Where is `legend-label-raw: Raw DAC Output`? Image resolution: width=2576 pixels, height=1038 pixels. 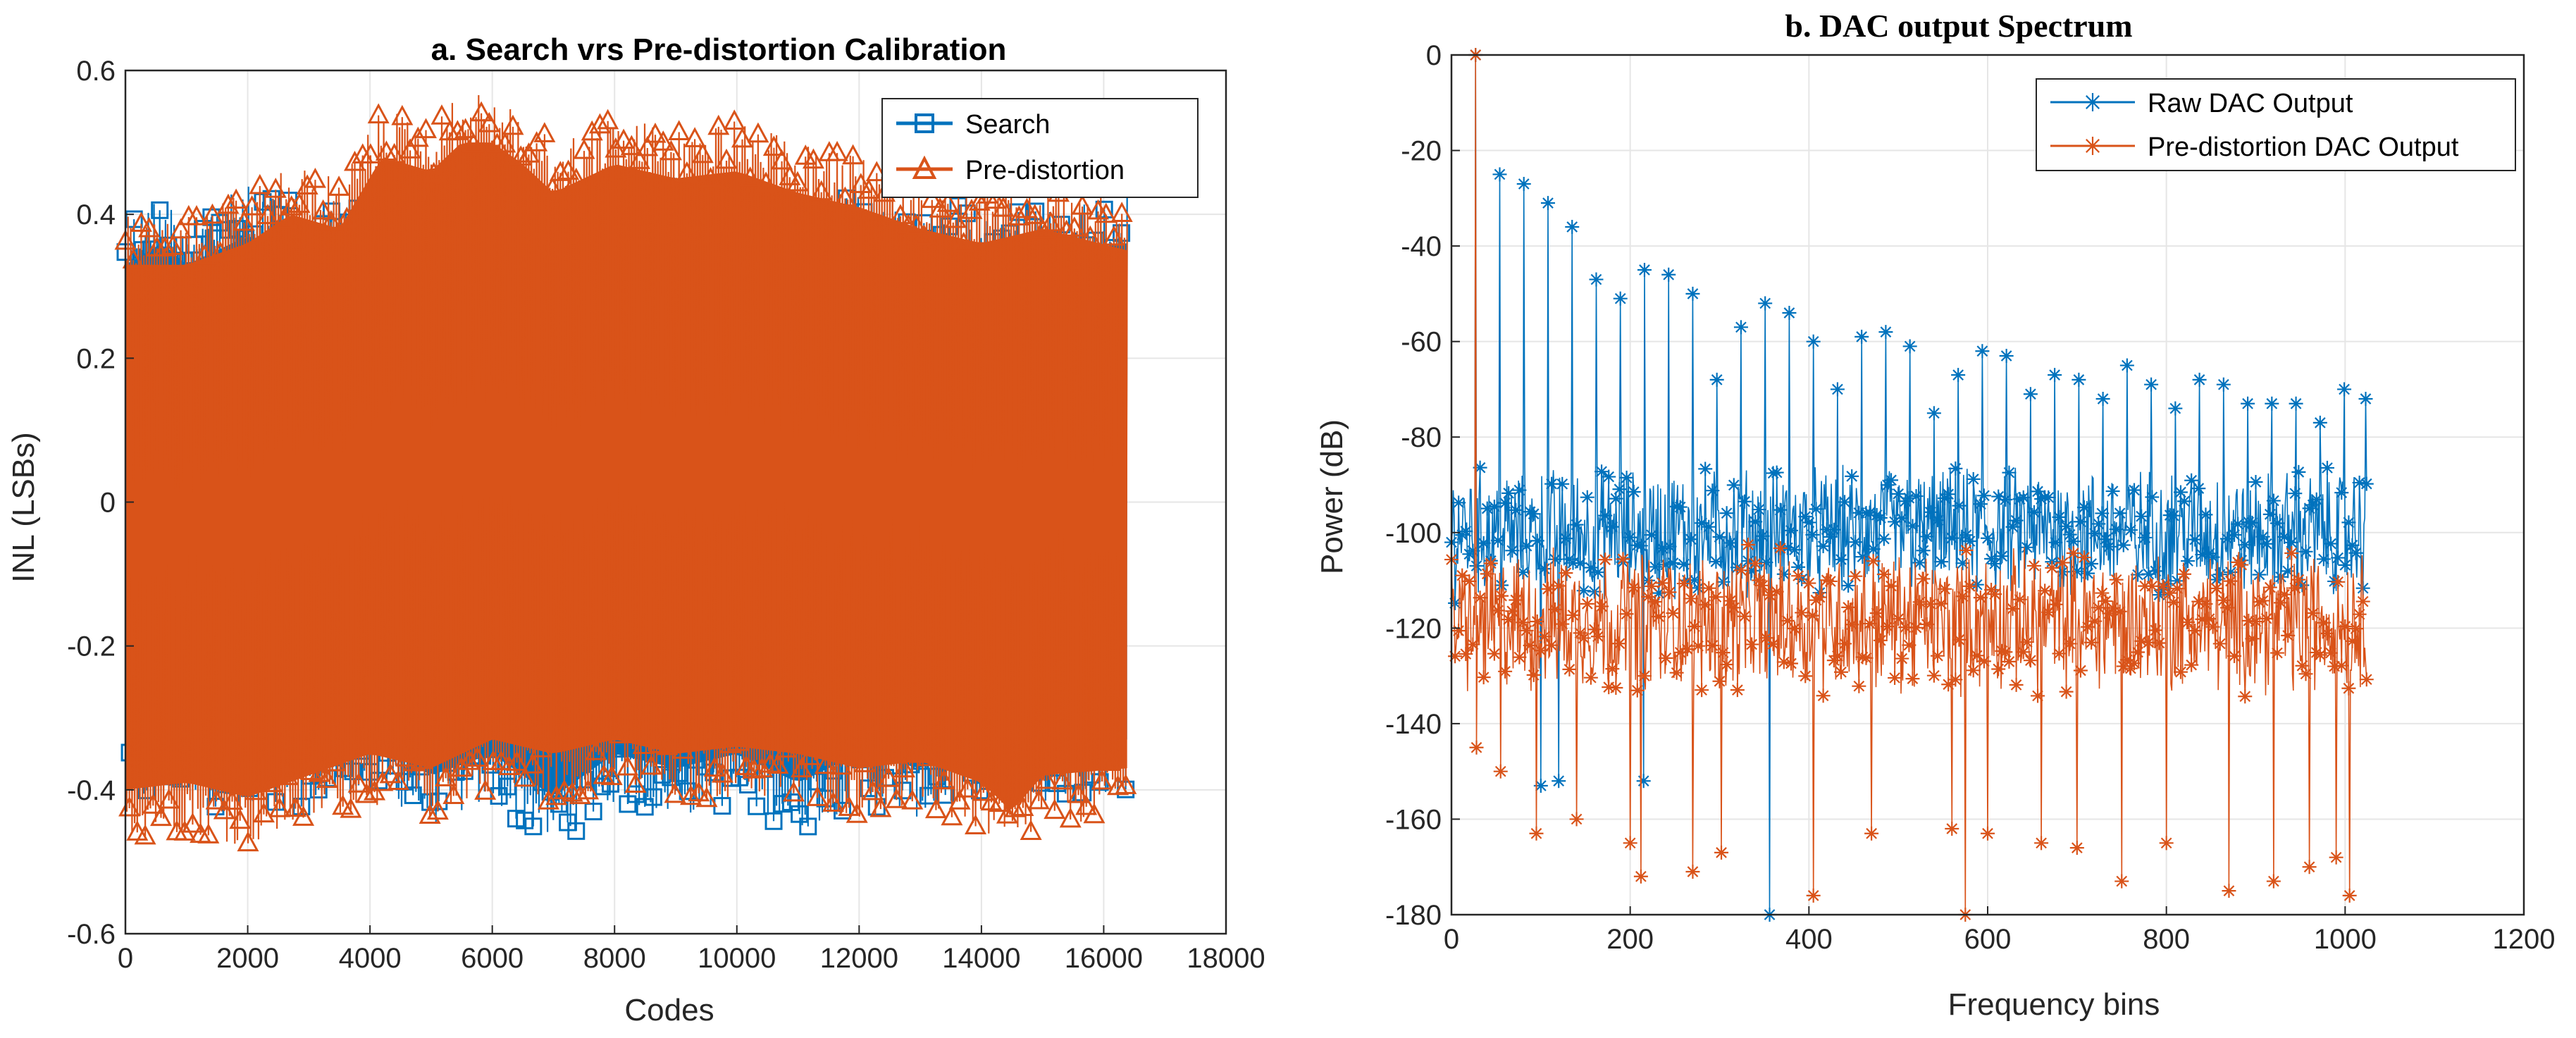
legend-label-raw: Raw DAC Output is located at coordinates (2250, 103).